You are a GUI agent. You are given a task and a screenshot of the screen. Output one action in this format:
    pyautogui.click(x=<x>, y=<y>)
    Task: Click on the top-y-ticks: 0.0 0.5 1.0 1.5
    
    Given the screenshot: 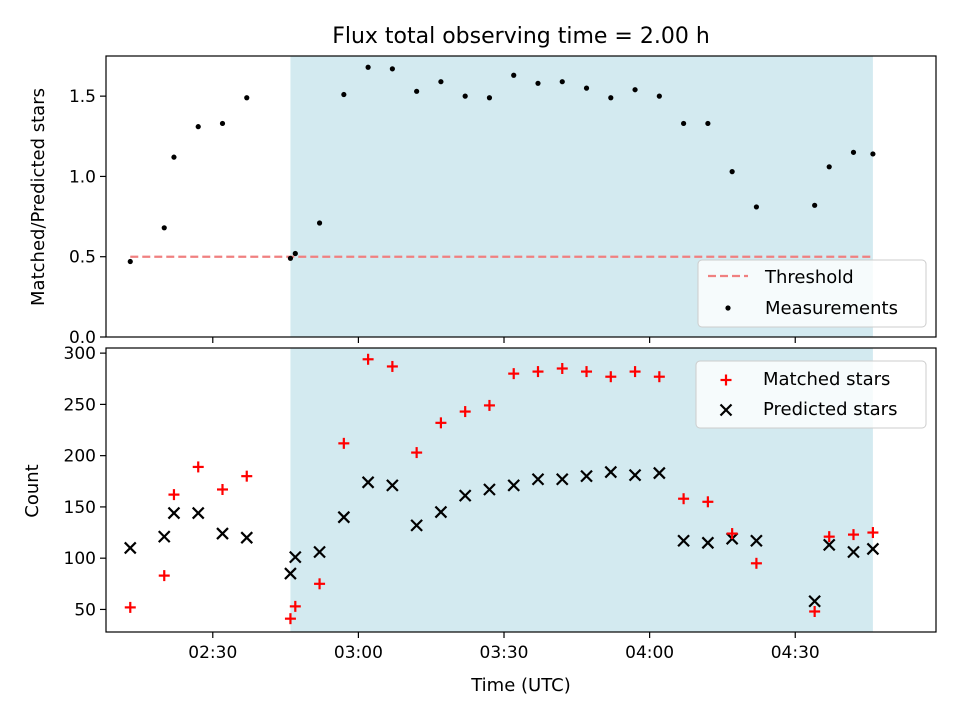 What is the action you would take?
    pyautogui.click(x=87, y=217)
    